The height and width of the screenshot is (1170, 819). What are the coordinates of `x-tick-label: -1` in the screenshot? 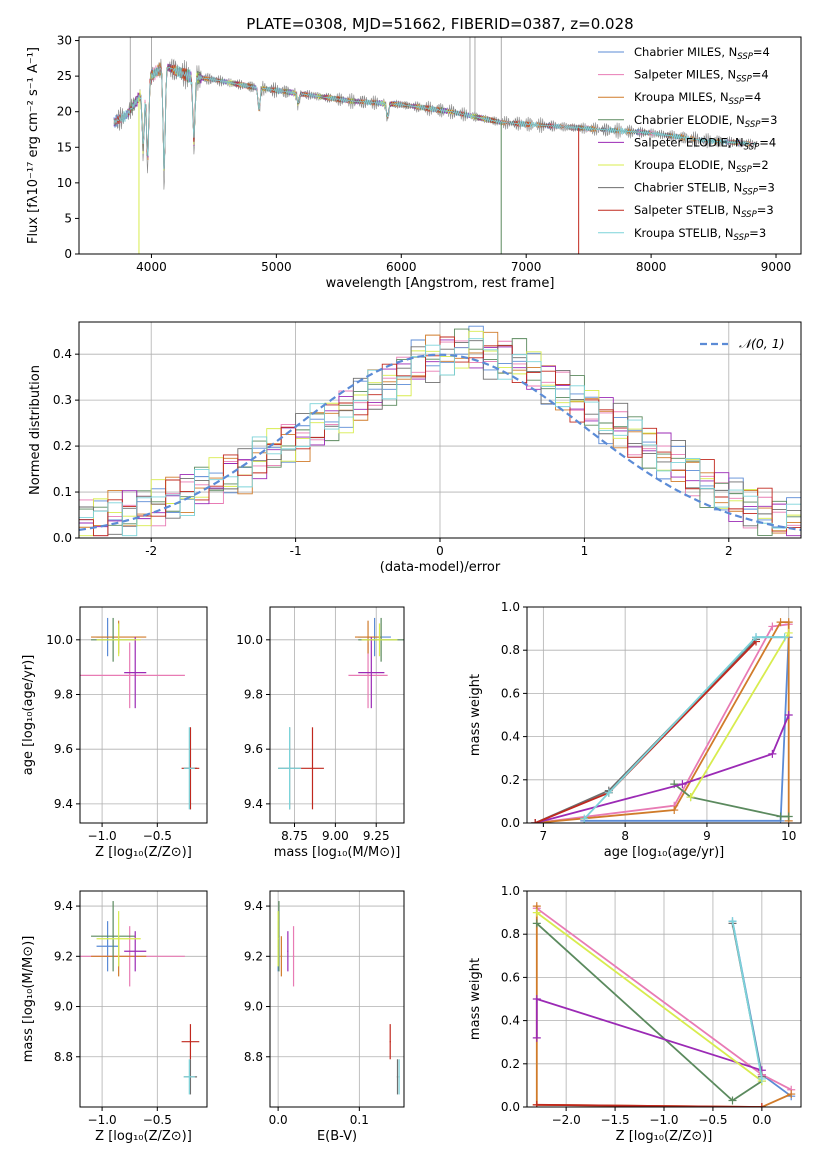 It's located at (296, 551).